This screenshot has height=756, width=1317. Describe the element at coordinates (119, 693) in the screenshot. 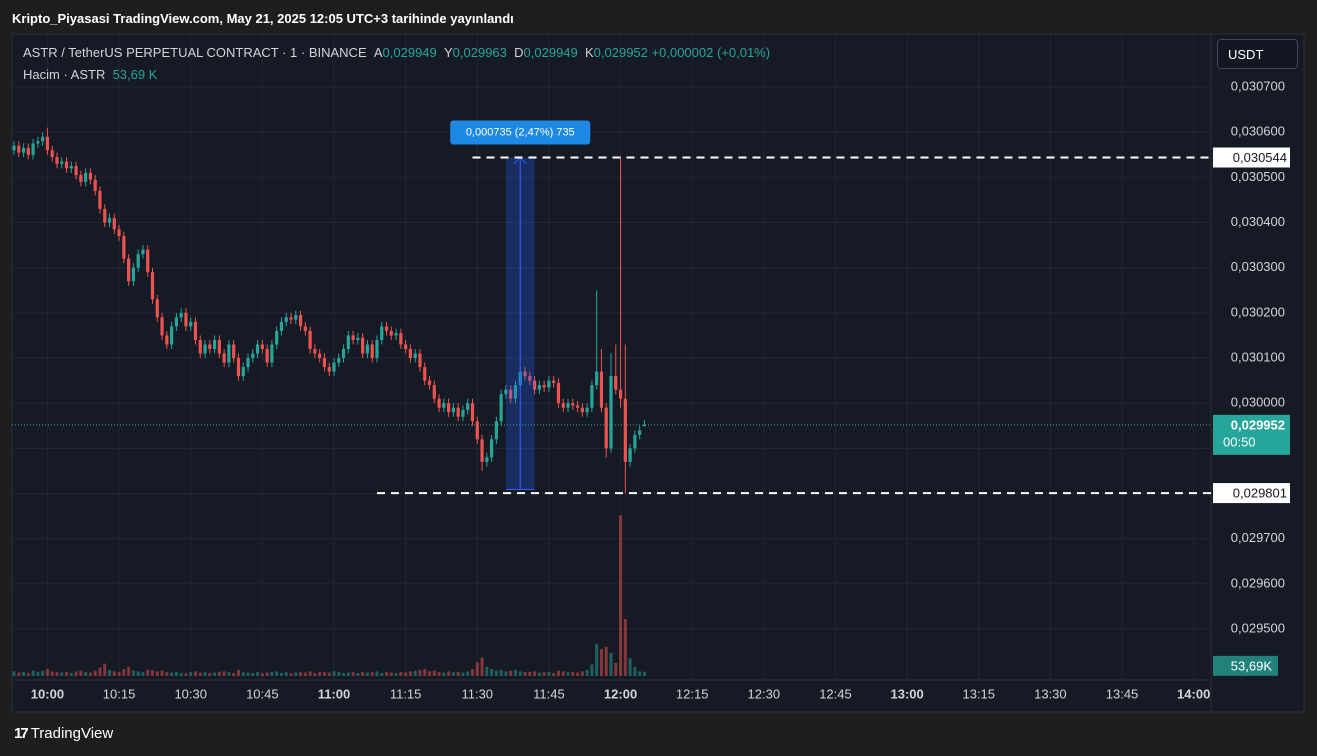

I see `x-tick-label: 10:15` at that location.